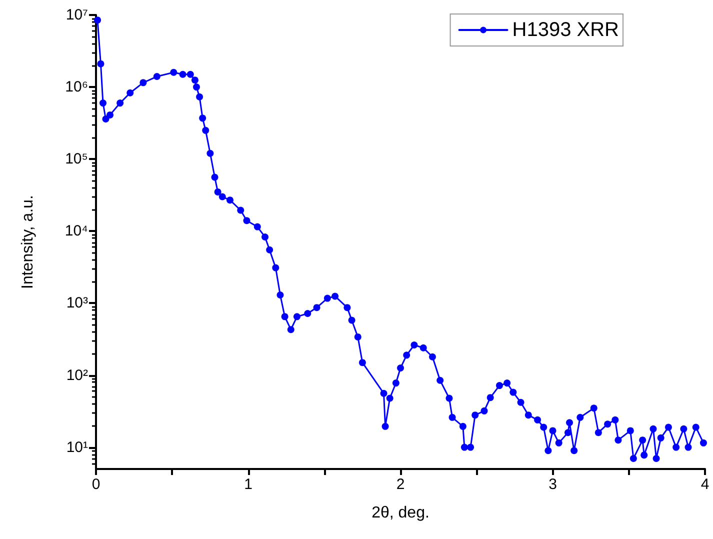  I want to click on y-tick-label: 10⁵, so click(76, 159).